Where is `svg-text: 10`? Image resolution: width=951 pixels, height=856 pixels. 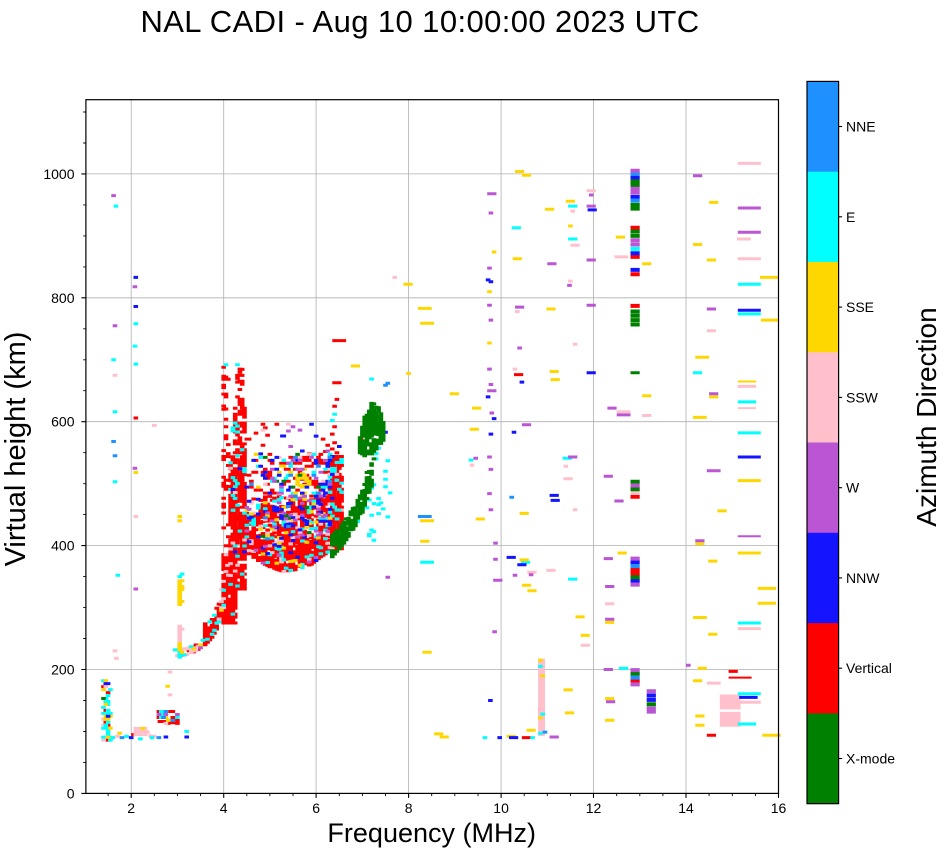 svg-text: 10 is located at coordinates (501, 808).